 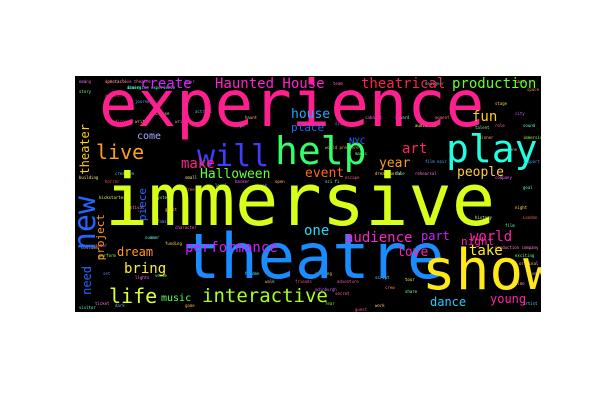 I want to click on word-show: show, so click(x=481, y=270).